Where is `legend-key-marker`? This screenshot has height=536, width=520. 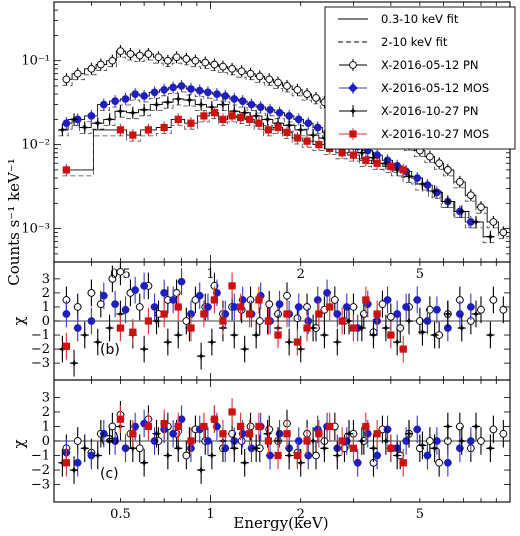
legend-key-marker is located at coordinates (353, 65).